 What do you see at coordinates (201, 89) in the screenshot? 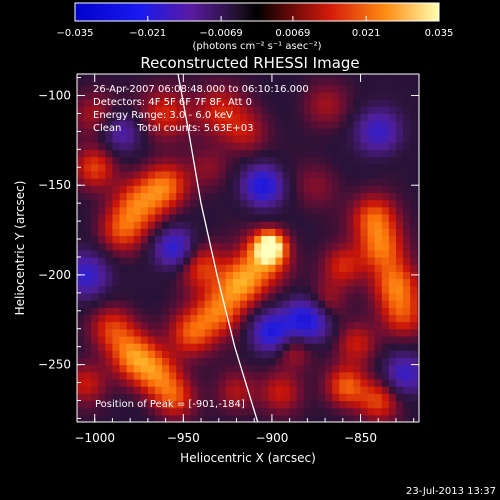
I see `time-range-text: 26-Apr-2007 06:08:48.000 to 06:10:16.000` at bounding box center [201, 89].